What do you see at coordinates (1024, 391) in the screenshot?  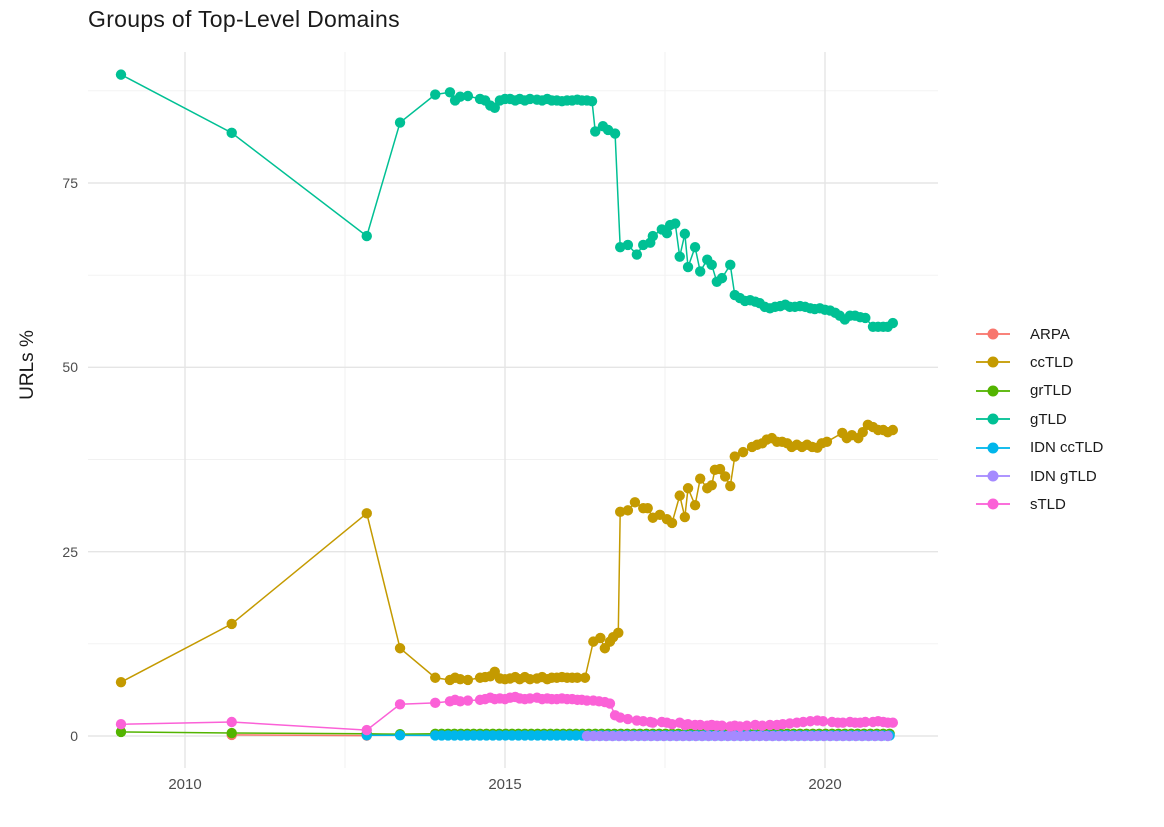 I see `legend-item-grtld: grTLD` at bounding box center [1024, 391].